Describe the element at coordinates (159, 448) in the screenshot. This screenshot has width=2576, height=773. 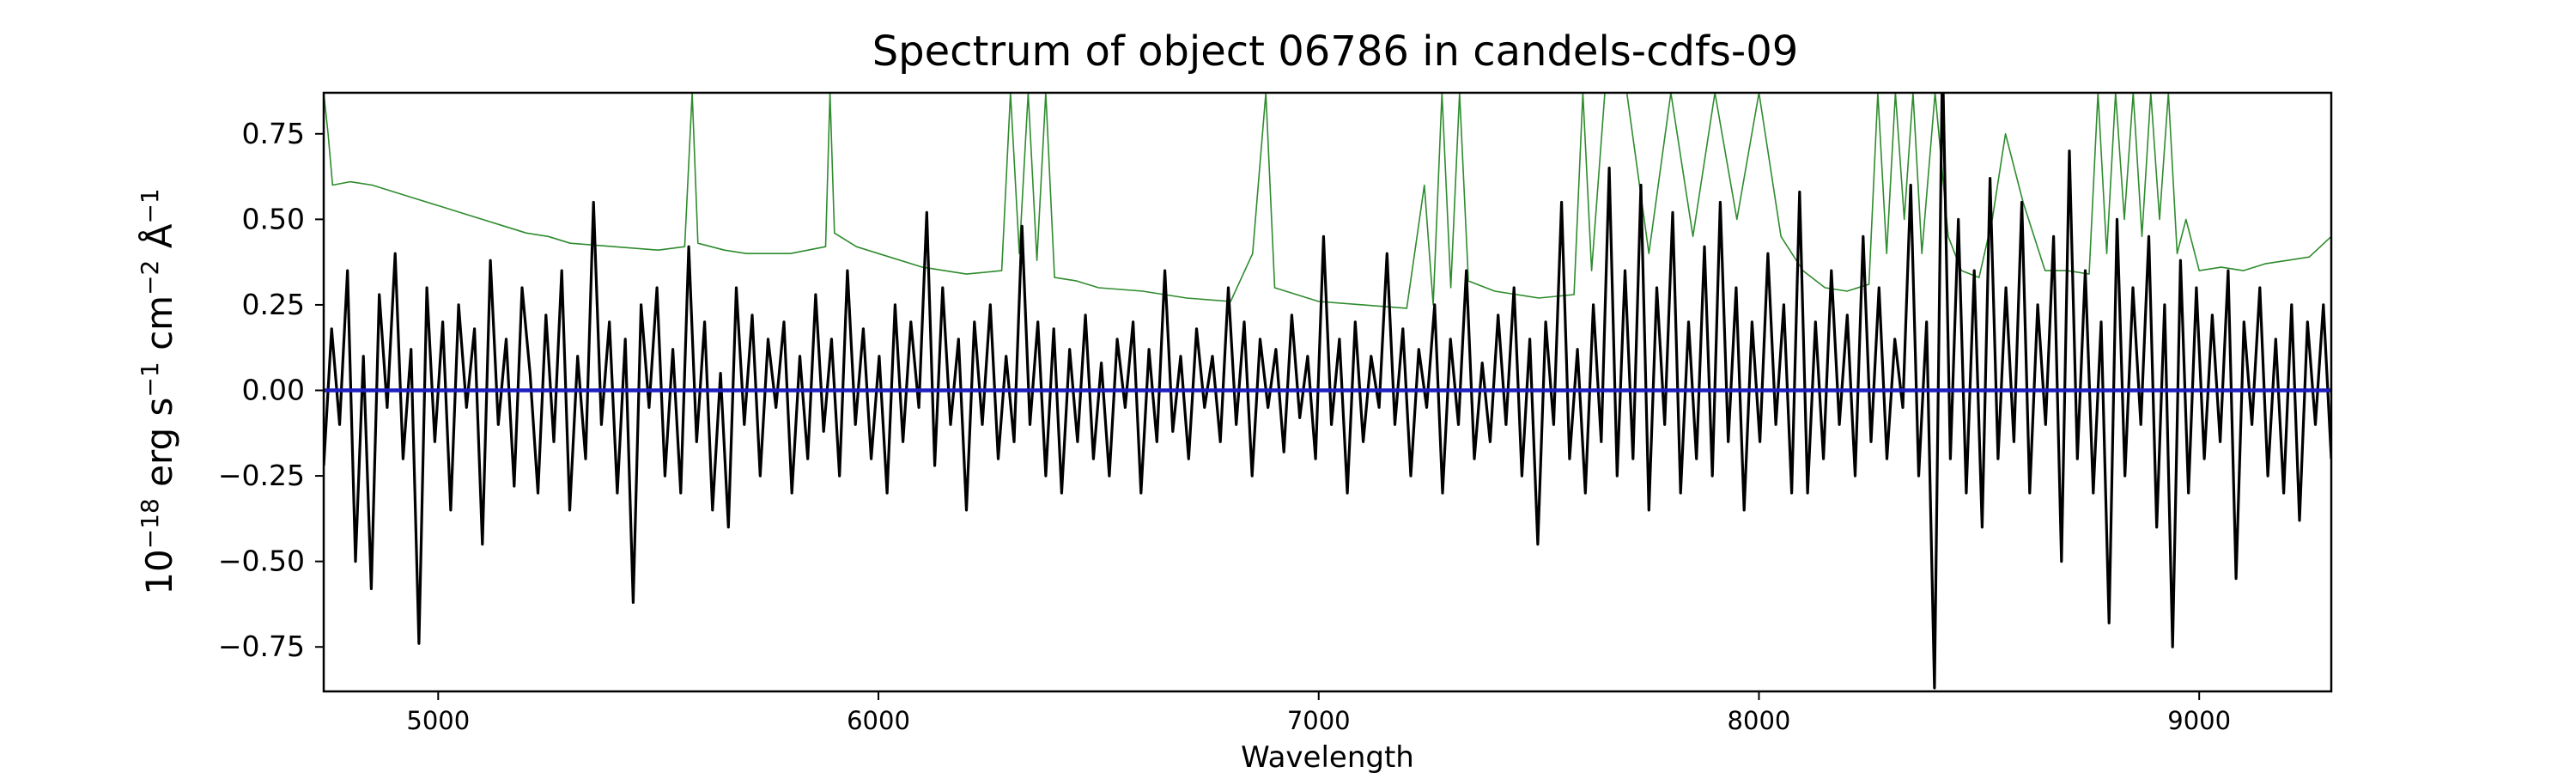
I see `y-label-unit1: erg s` at that location.